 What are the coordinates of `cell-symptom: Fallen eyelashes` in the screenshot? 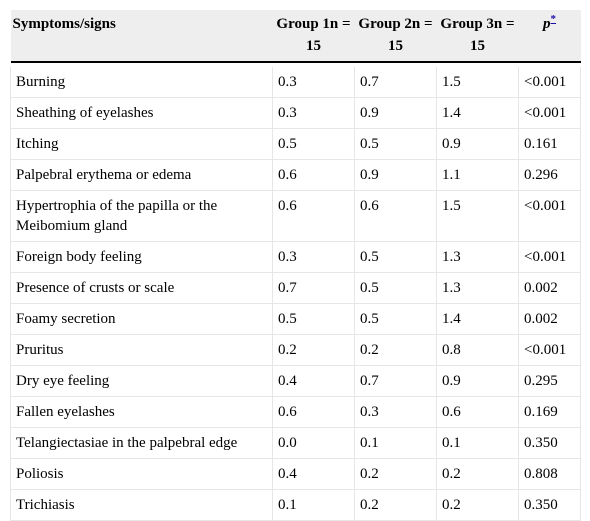 It's located at (141, 412).